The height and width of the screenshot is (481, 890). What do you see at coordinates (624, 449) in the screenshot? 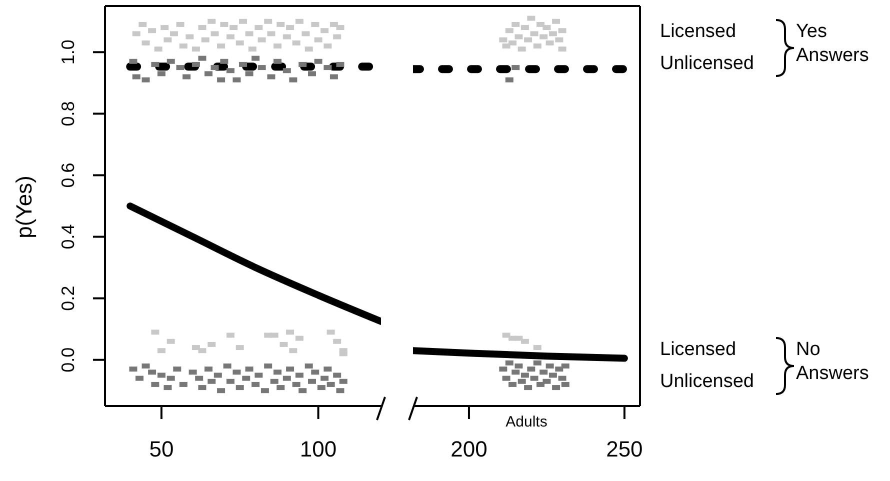
I see `x-tick-label: 250` at bounding box center [624, 449].